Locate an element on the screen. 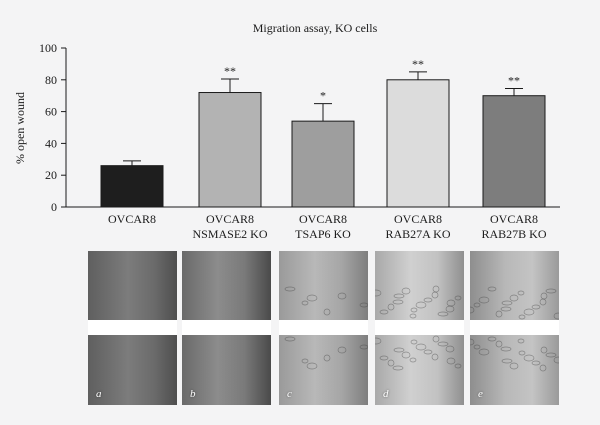  y-axis-label: % open wound is located at coordinates (20, 128).